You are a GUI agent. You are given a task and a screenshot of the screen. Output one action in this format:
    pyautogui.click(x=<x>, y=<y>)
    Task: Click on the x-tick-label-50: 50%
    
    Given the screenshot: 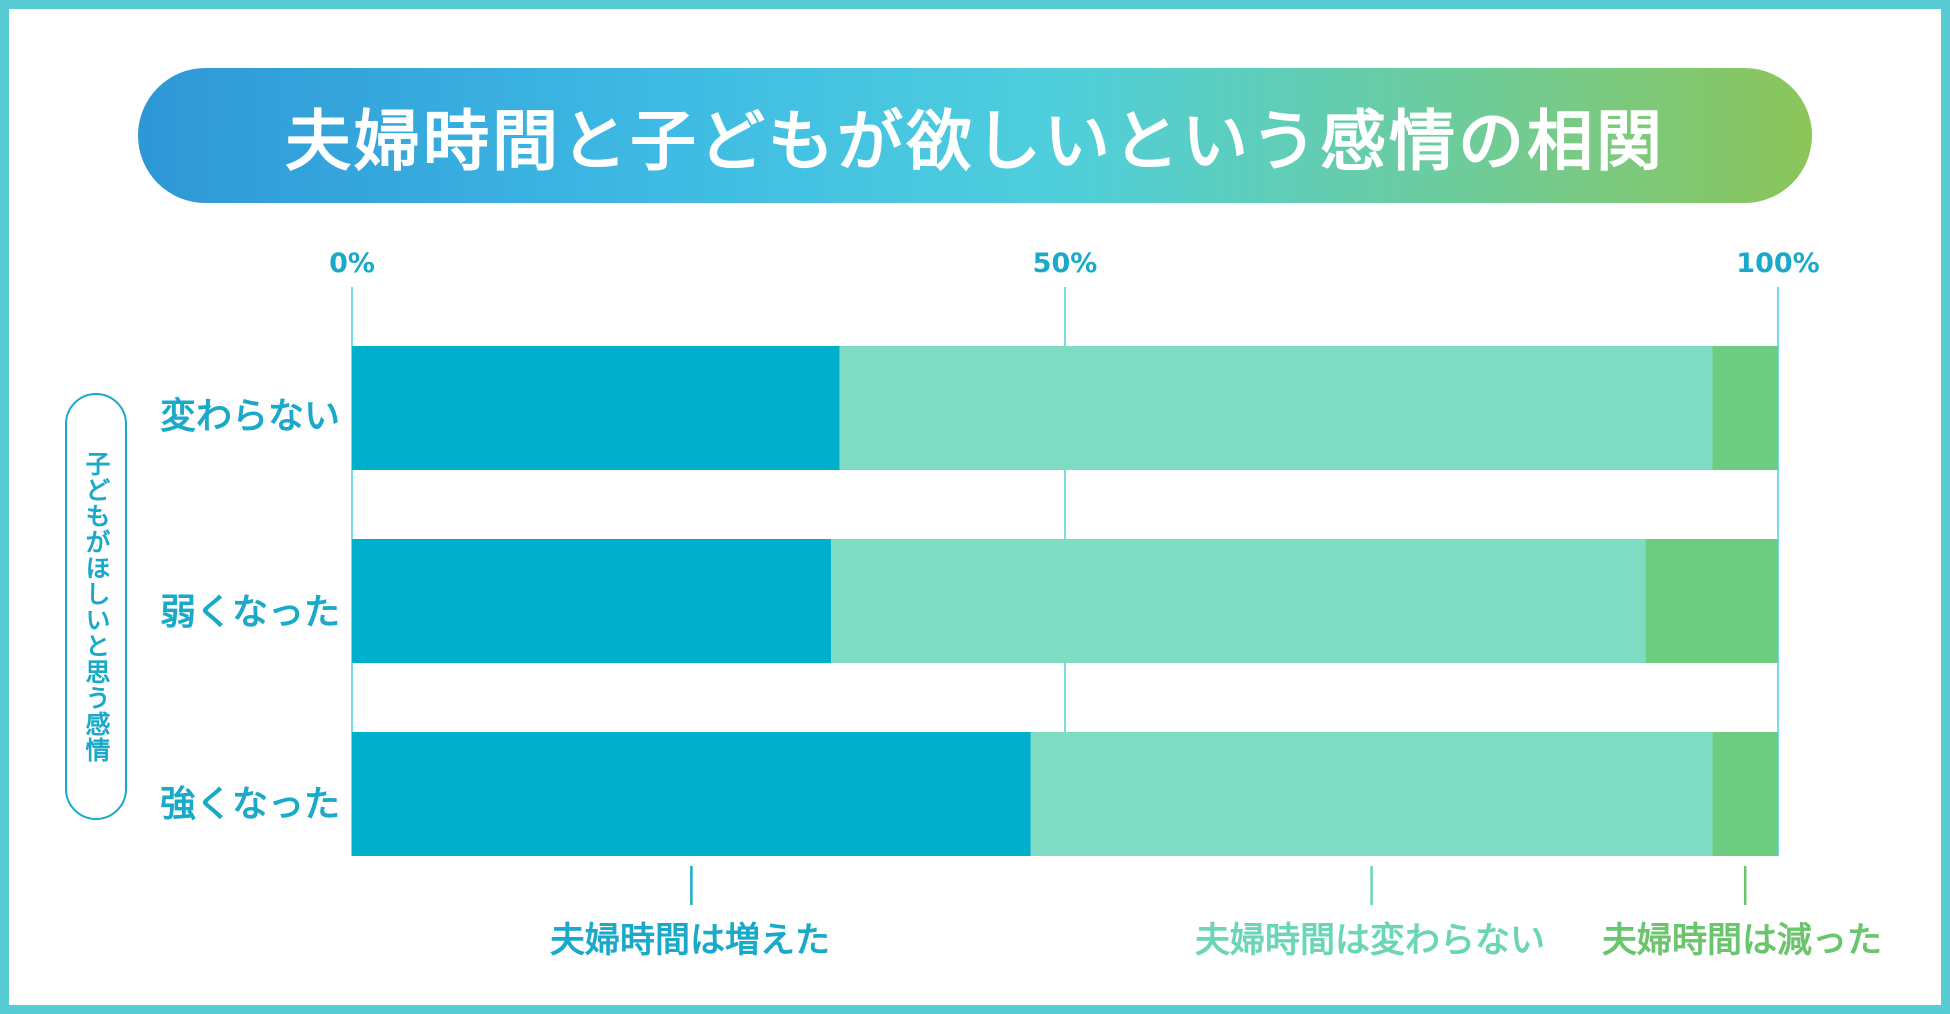 What is the action you would take?
    pyautogui.click(x=1065, y=263)
    